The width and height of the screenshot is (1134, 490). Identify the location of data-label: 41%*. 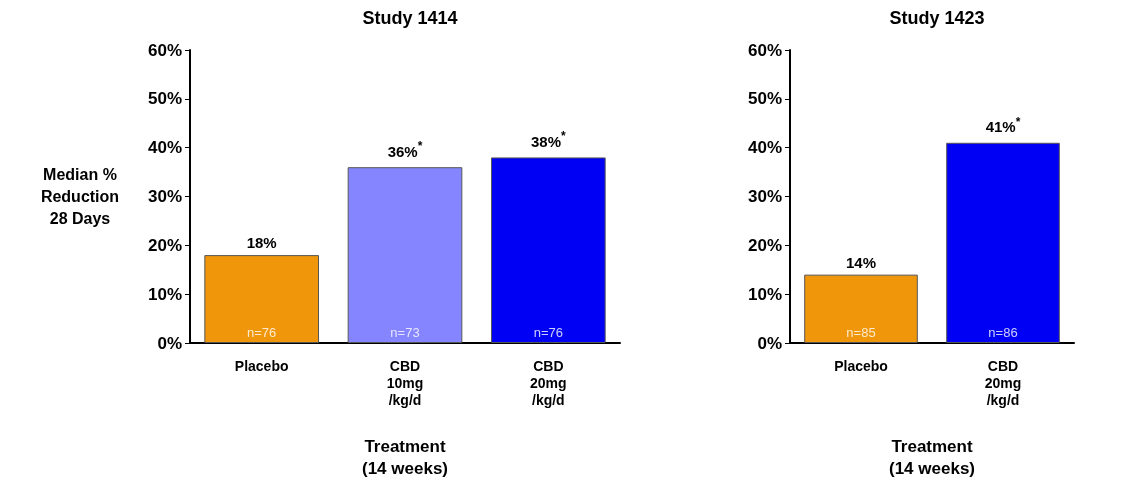
(1003, 125).